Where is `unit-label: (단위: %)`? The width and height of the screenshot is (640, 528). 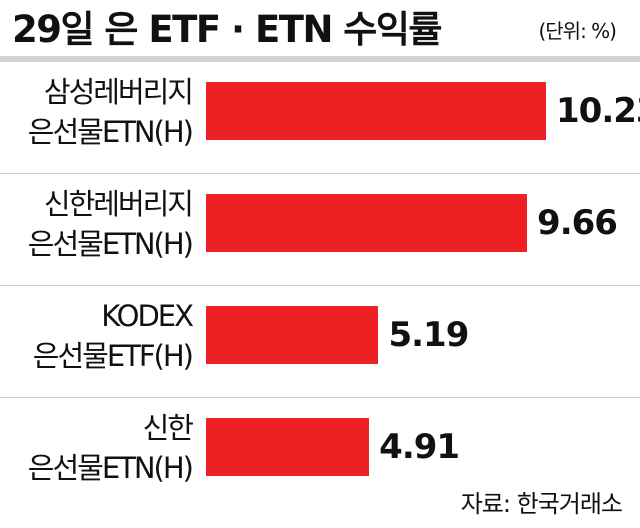
unit-label: (단위: %) is located at coordinates (577, 31).